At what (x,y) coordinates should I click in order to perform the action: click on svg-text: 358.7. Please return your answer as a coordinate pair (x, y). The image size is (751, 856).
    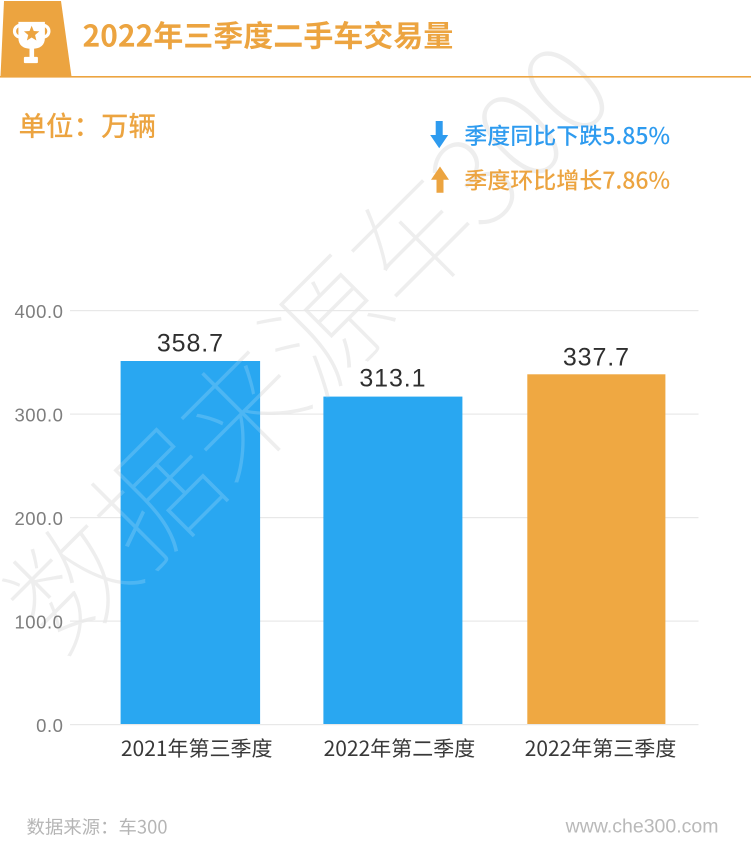
    Looking at the image, I should click on (190, 343).